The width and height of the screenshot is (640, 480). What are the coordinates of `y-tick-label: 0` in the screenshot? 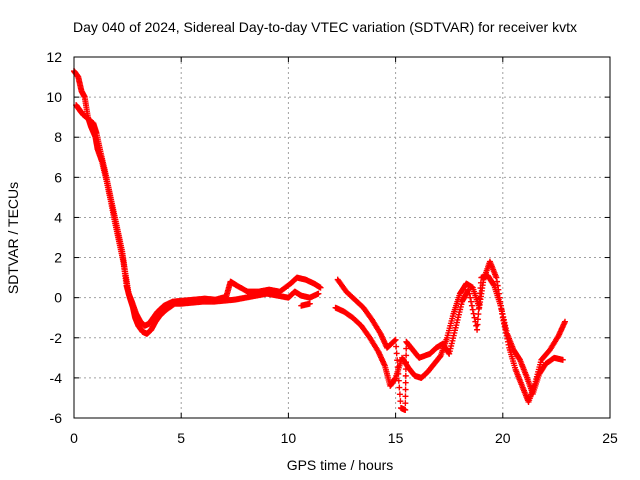 It's located at (58, 298).